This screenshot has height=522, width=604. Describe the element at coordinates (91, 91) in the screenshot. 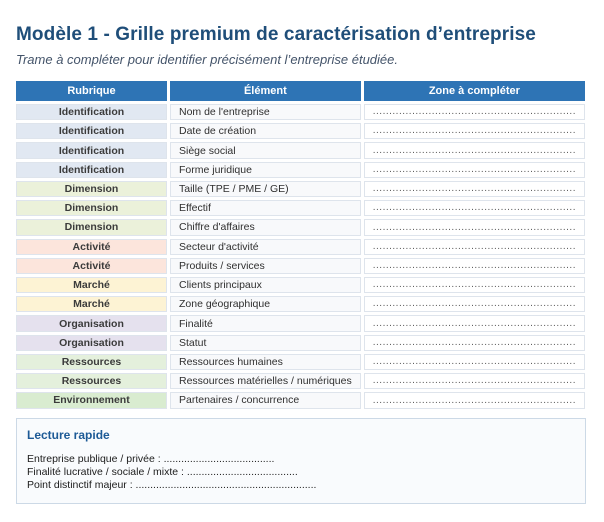

I see `column-header-rubrique: Rubrique` at that location.